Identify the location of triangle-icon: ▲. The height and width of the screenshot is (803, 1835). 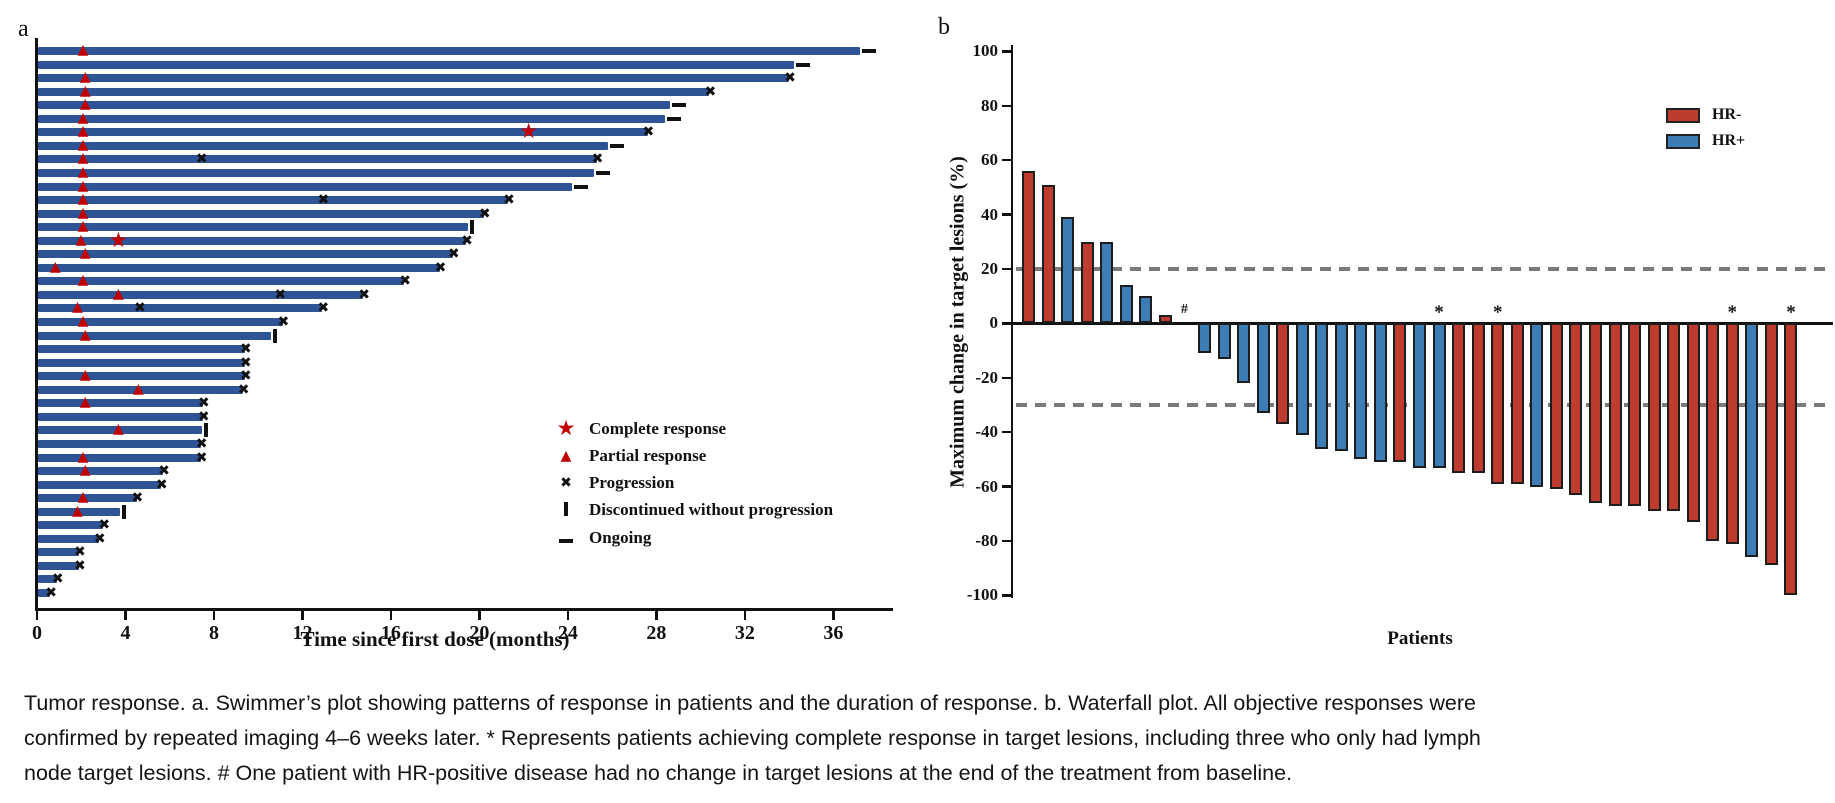
(566, 456).